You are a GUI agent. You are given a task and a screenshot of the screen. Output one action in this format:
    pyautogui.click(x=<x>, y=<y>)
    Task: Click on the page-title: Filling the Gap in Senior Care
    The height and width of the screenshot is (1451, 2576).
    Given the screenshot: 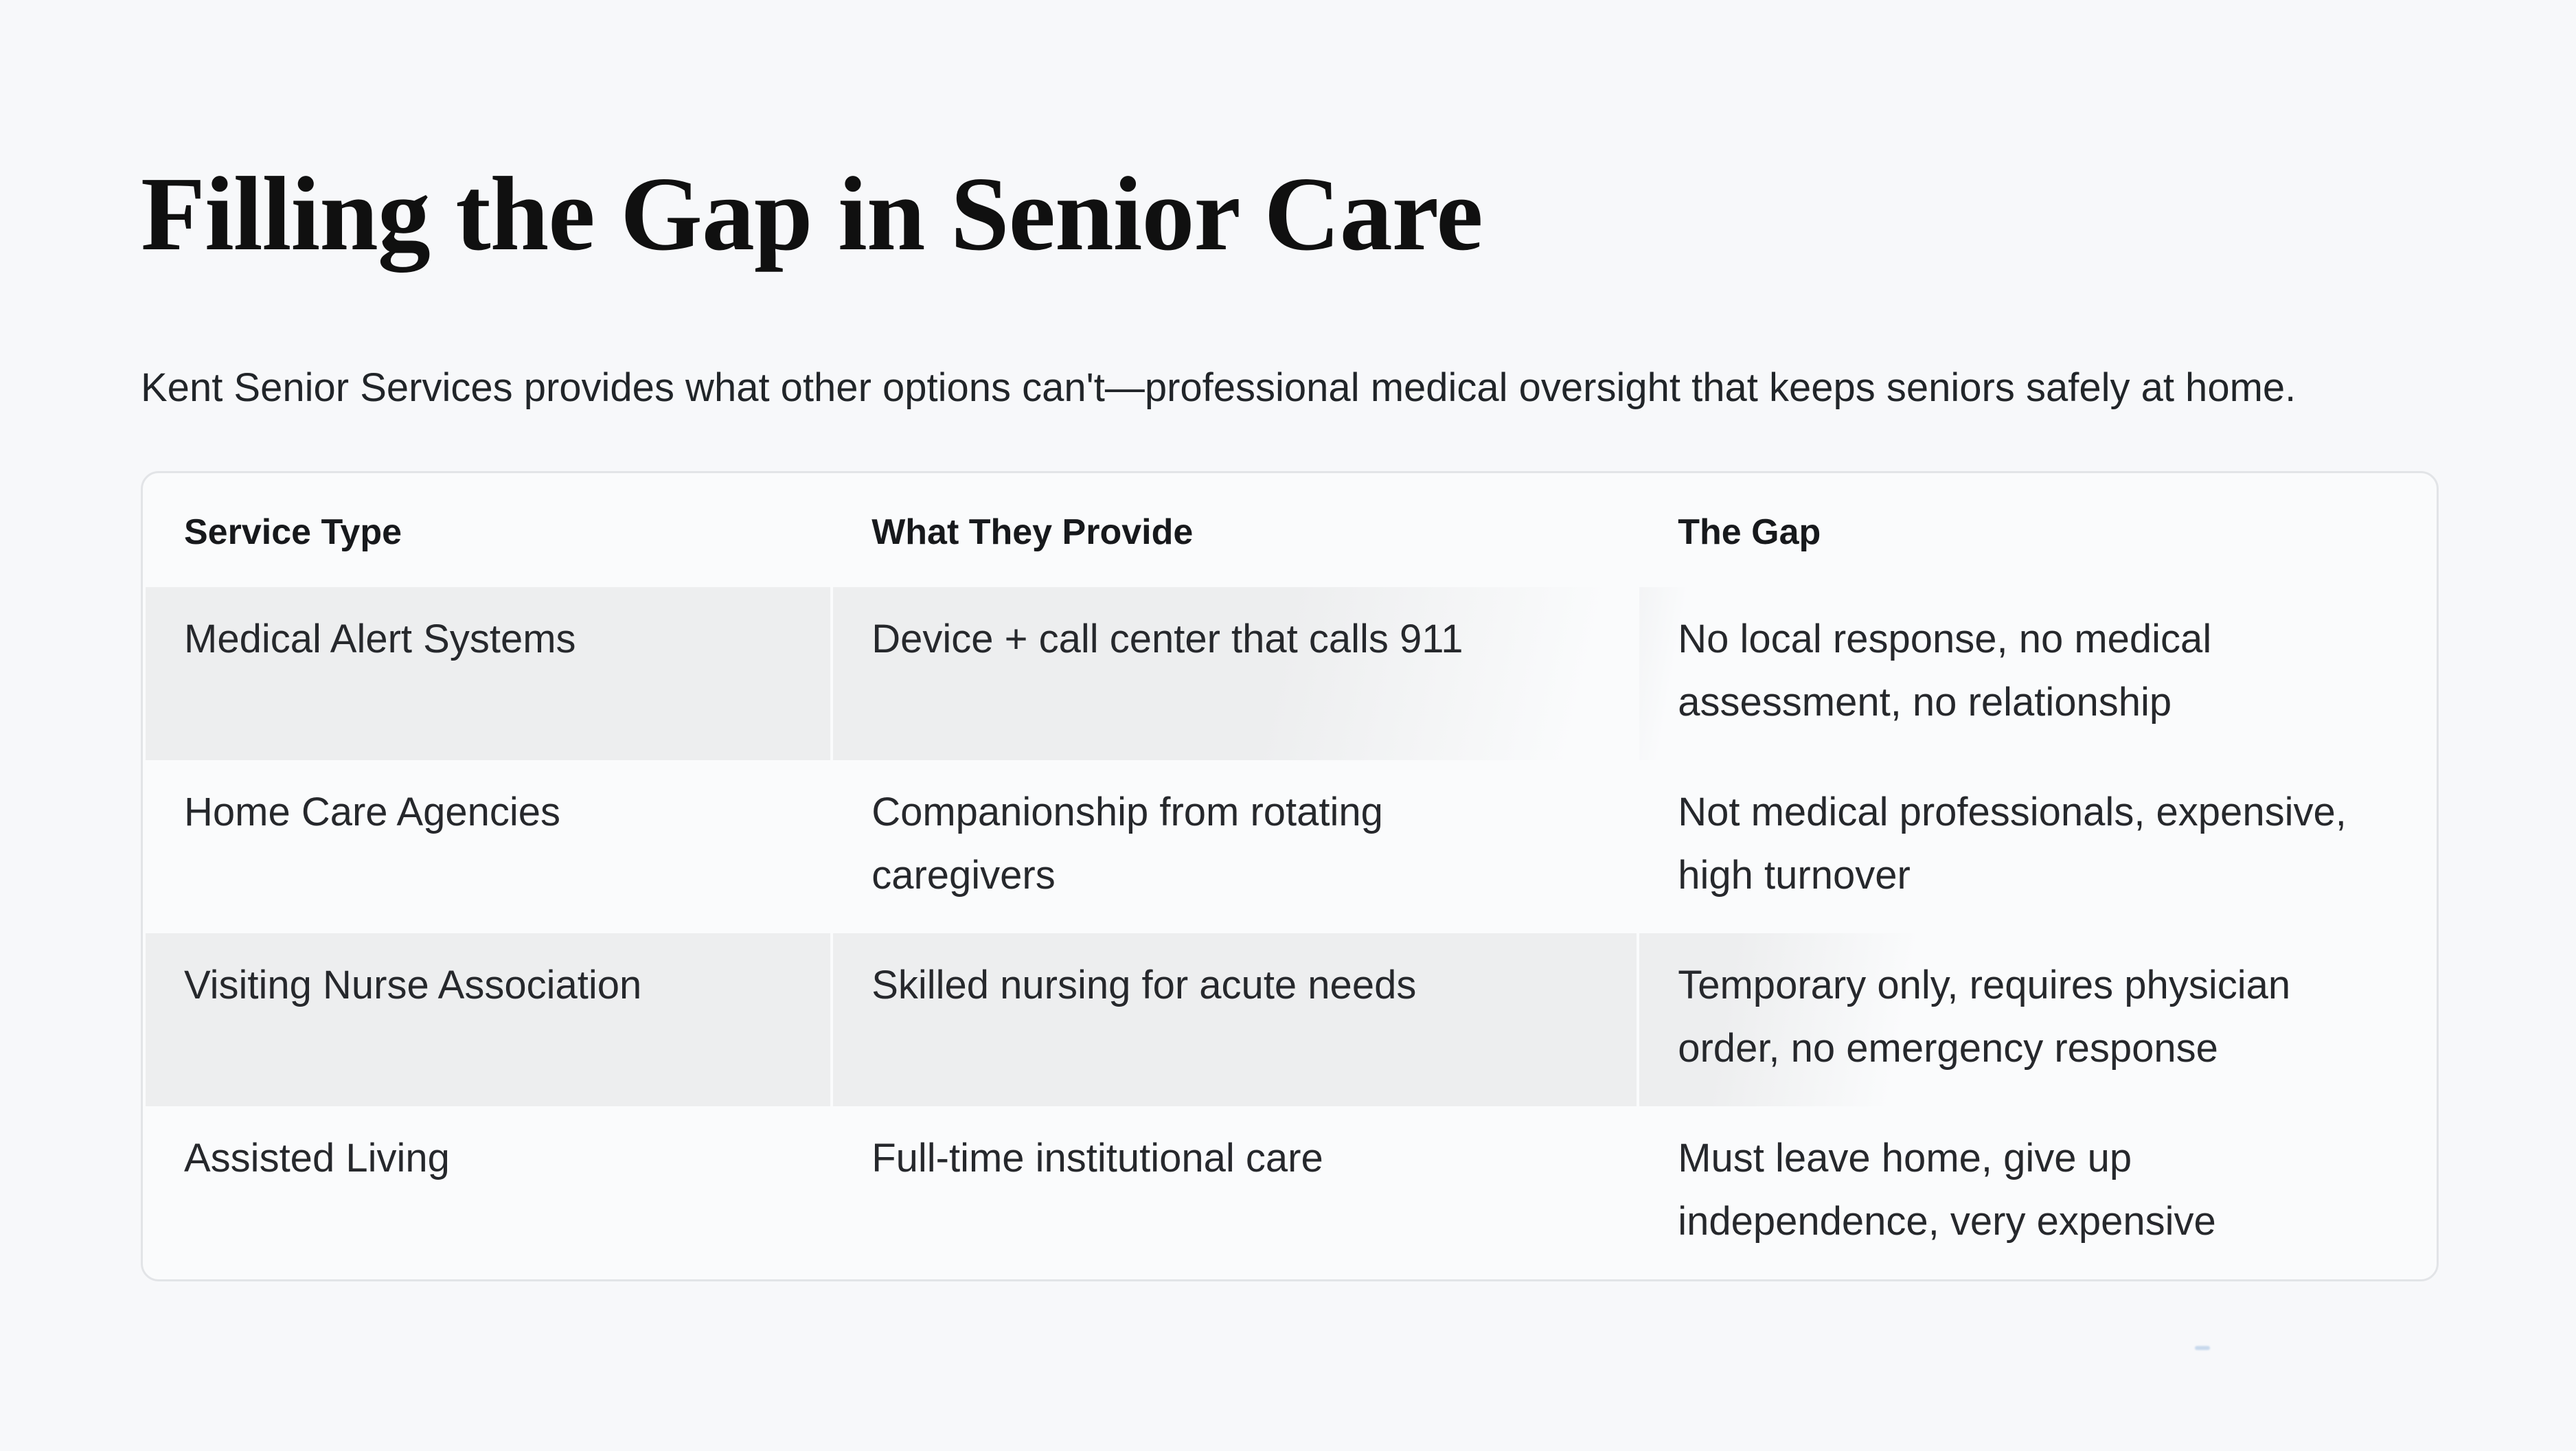 What is the action you would take?
    pyautogui.click(x=812, y=214)
    